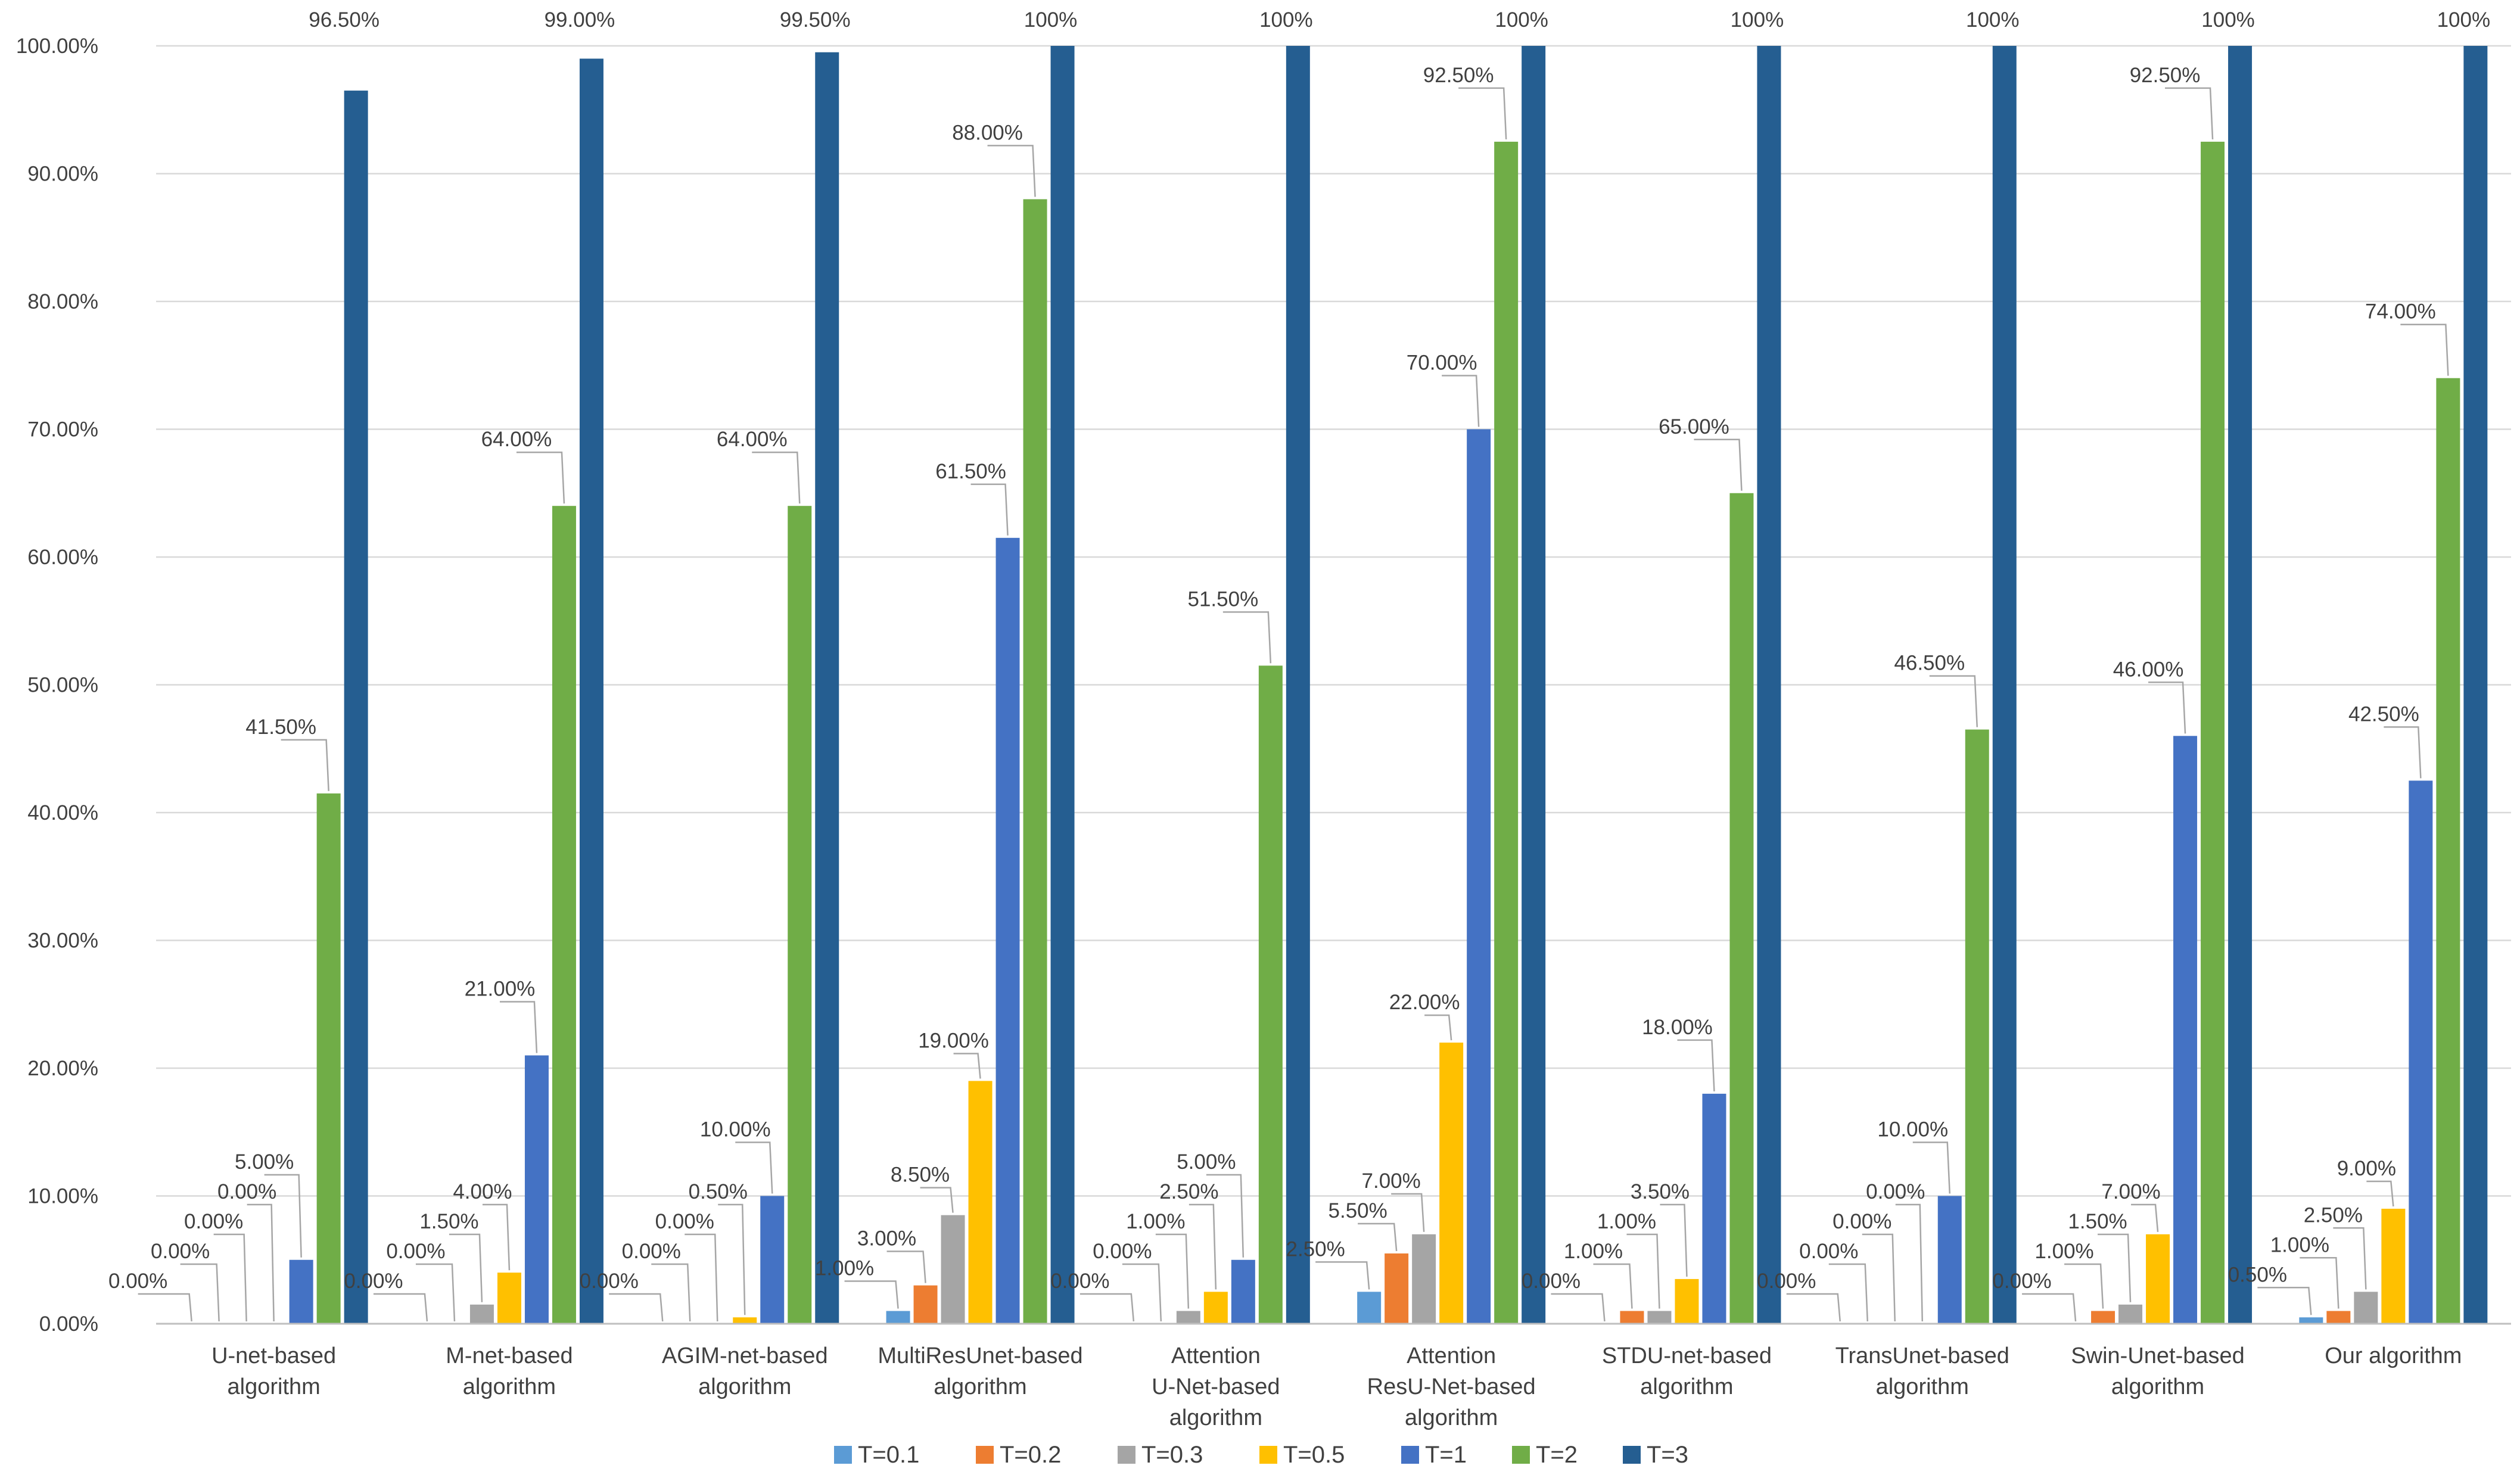  I want to click on y-tick-label: 100.00%, so click(57, 46).